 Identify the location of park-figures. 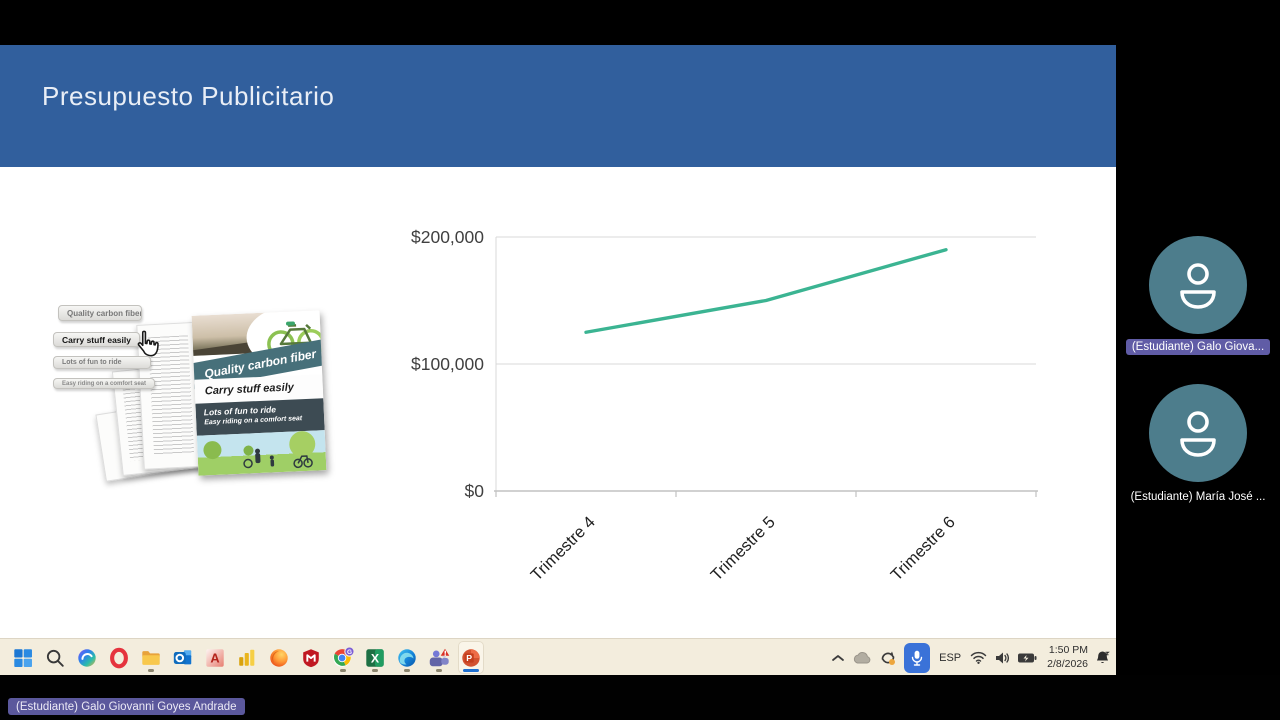
(278, 458).